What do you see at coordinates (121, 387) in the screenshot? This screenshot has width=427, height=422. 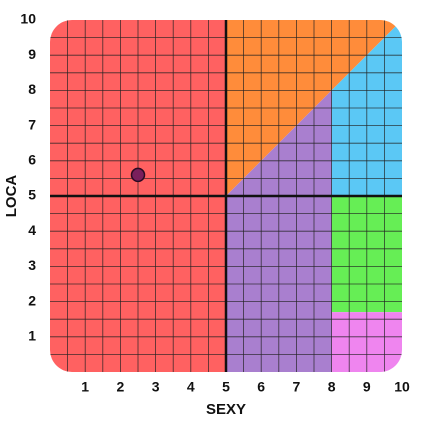 I see `x-tick-label: 2` at bounding box center [121, 387].